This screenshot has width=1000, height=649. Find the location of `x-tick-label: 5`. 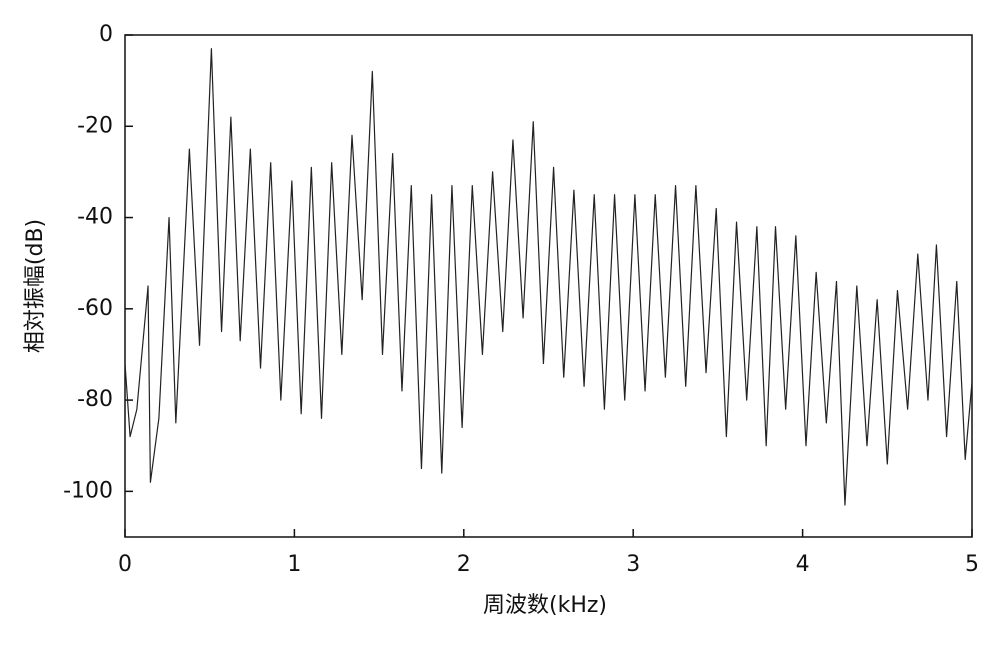

x-tick-label: 5 is located at coordinates (972, 564).